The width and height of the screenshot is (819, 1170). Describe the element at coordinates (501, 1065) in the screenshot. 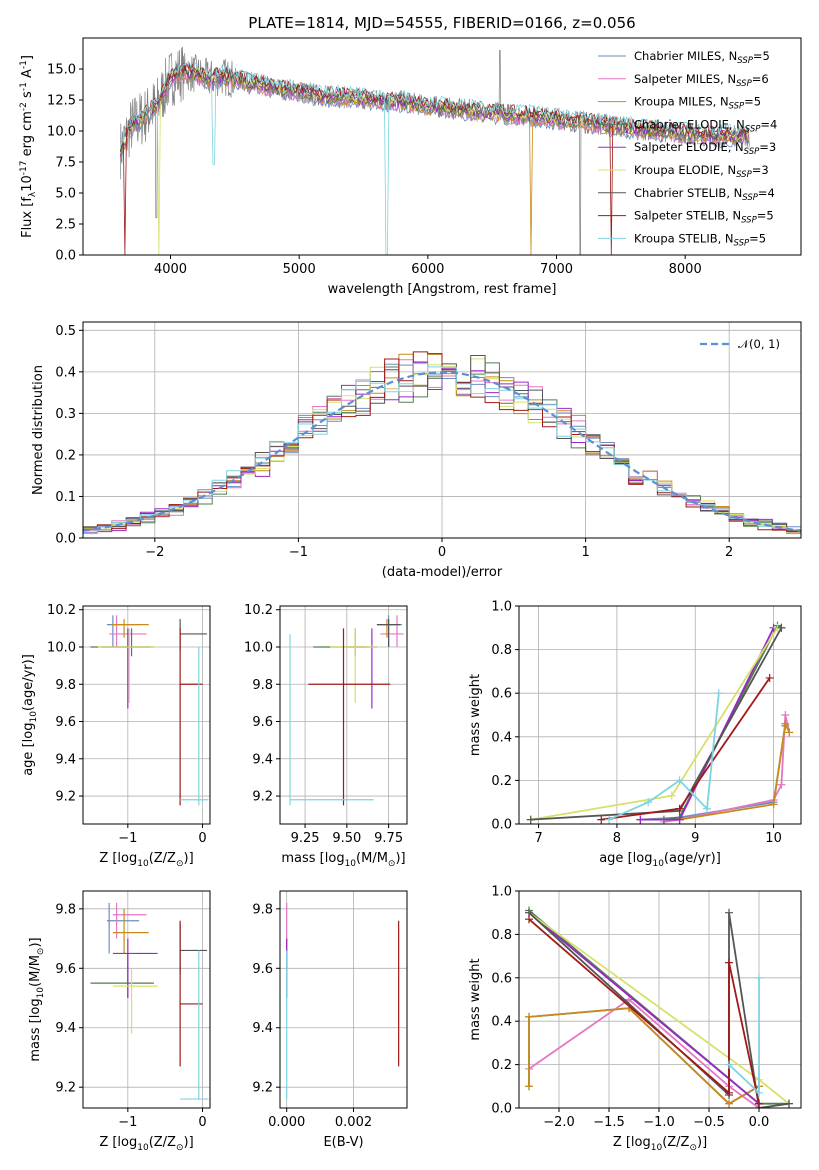

I see `y-tick-label: 0.2` at that location.